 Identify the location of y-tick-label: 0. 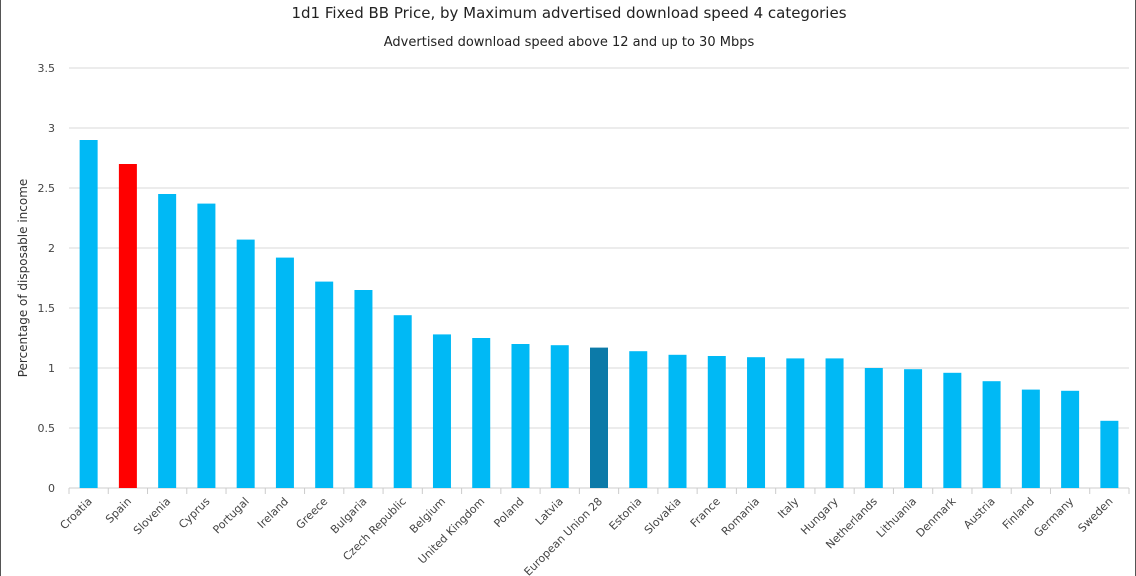
(51, 488).